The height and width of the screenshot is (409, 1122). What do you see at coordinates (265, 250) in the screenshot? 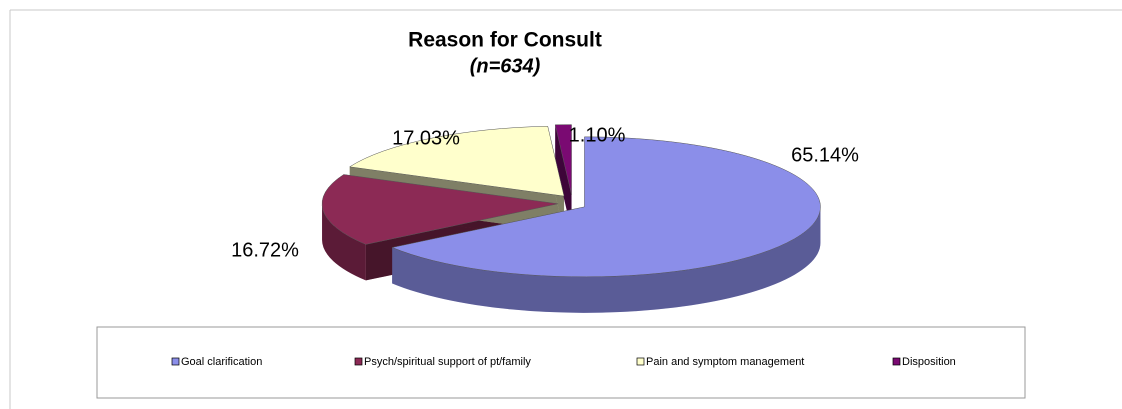
I see `data-label: 16.72%` at bounding box center [265, 250].